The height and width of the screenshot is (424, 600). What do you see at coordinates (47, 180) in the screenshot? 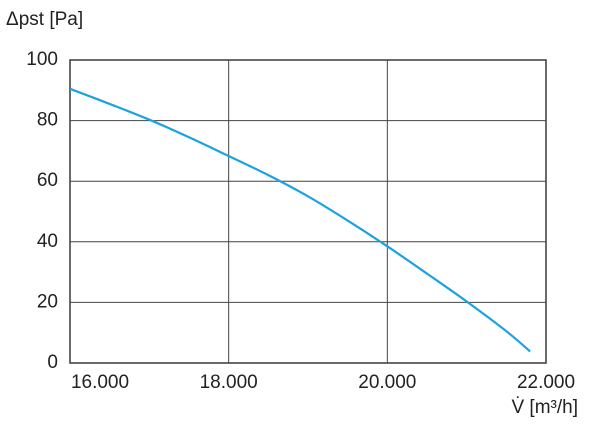
I see `y-tick-label: 60` at bounding box center [47, 180].